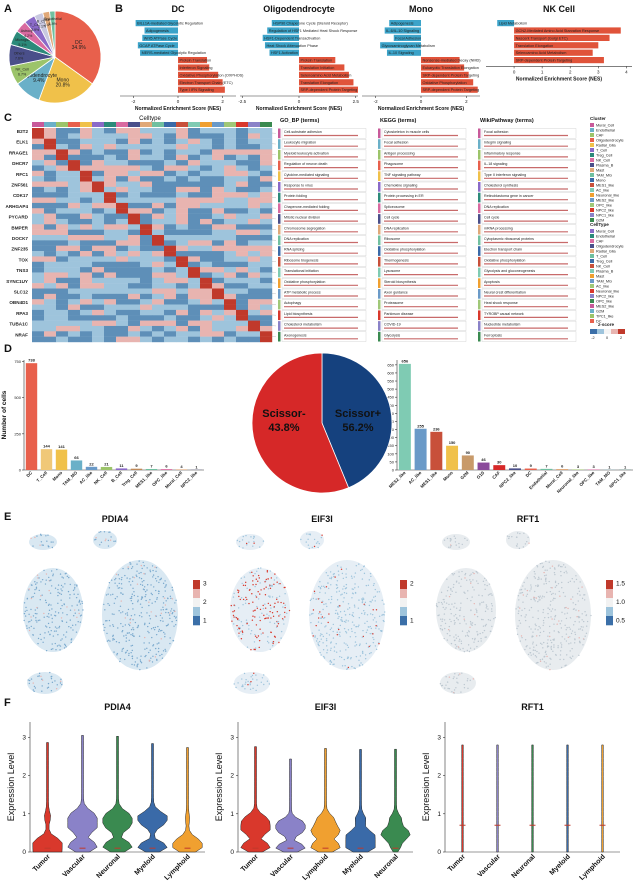 The width and height of the screenshot is (637, 893). I want to click on panel-label-c: C, so click(8, 118).